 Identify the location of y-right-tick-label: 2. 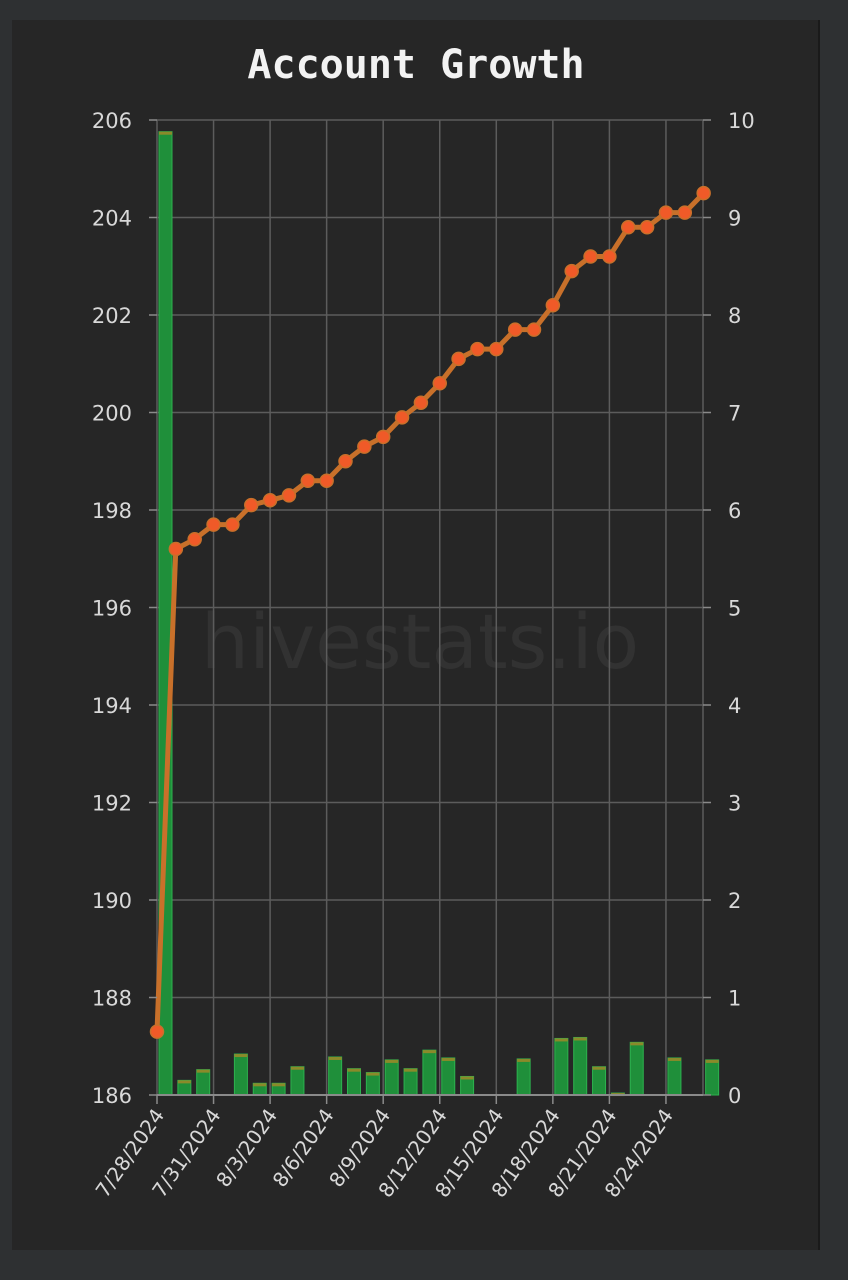
(734, 901).